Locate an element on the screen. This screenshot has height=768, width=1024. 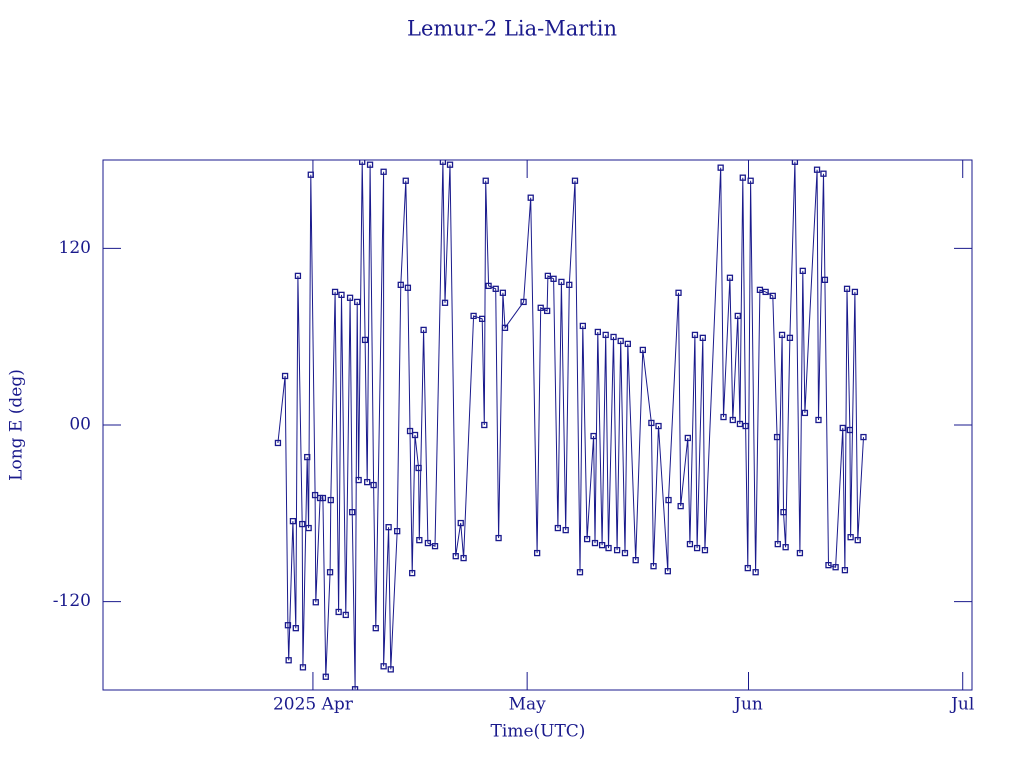
x-tick-label: May is located at coordinates (528, 705).